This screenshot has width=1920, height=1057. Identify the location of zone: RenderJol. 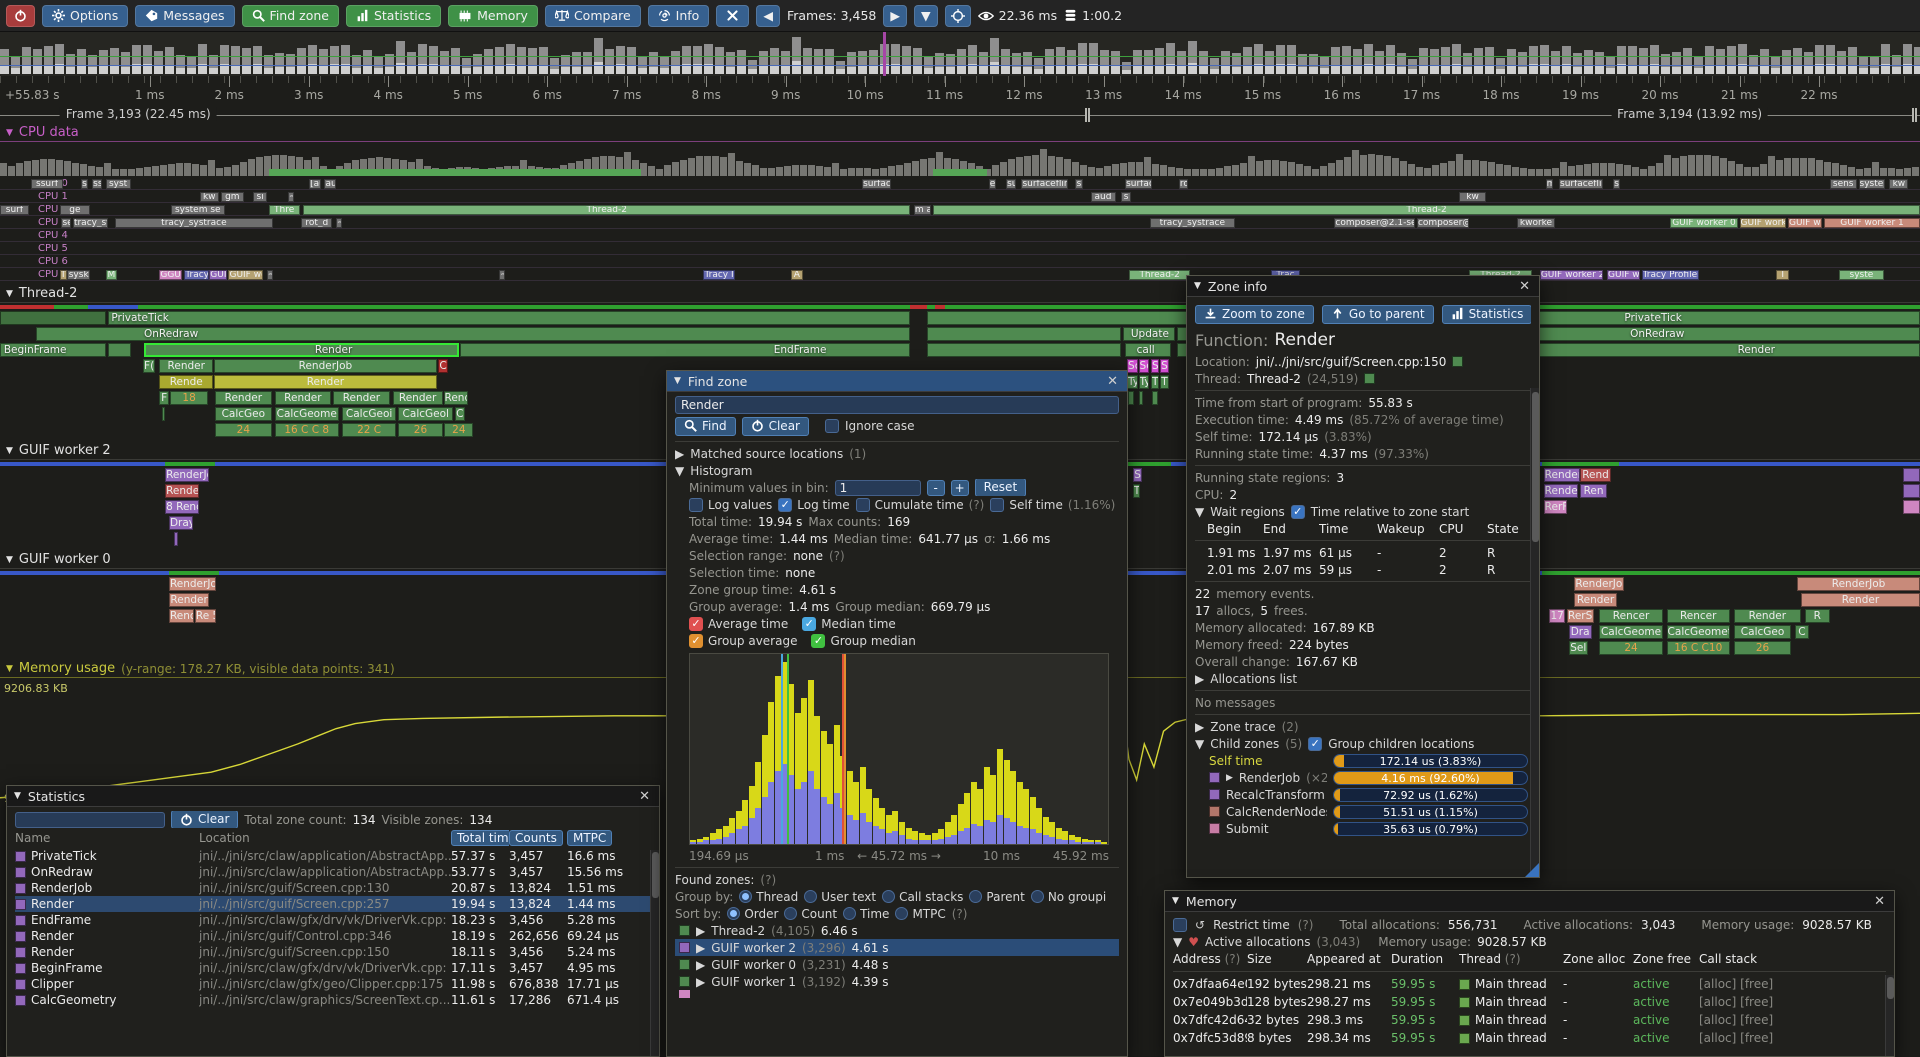
(1599, 584).